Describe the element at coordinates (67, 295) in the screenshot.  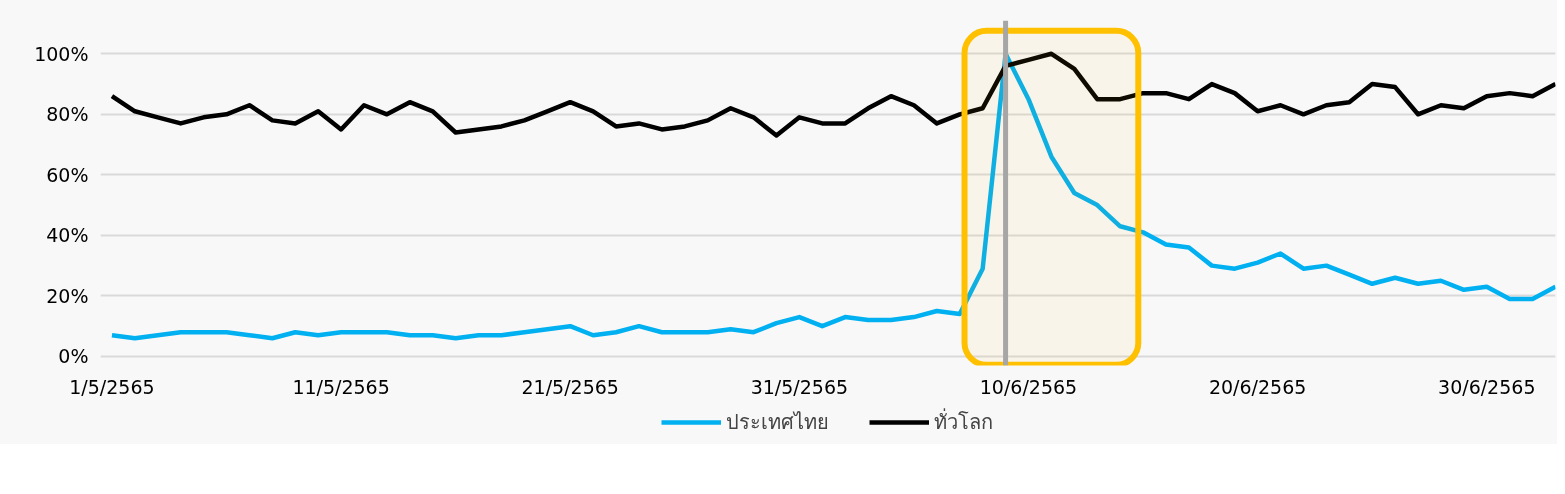
I see `y-tick-label: 20%` at that location.